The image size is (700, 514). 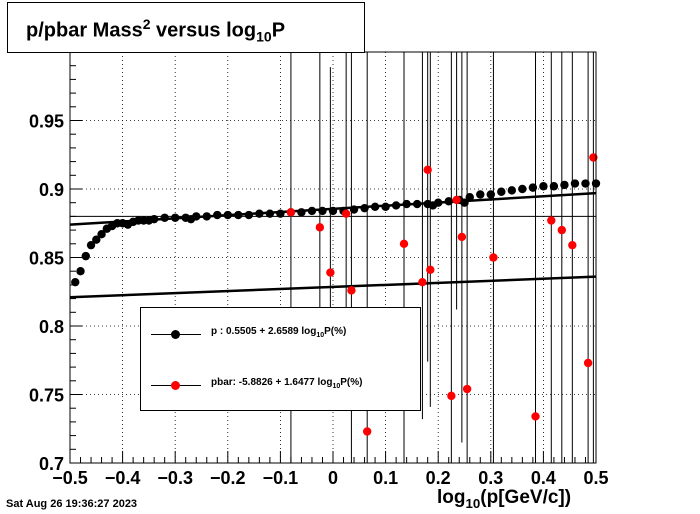 What do you see at coordinates (51, 327) in the screenshot?
I see `y-tick-label: 0.8` at bounding box center [51, 327].